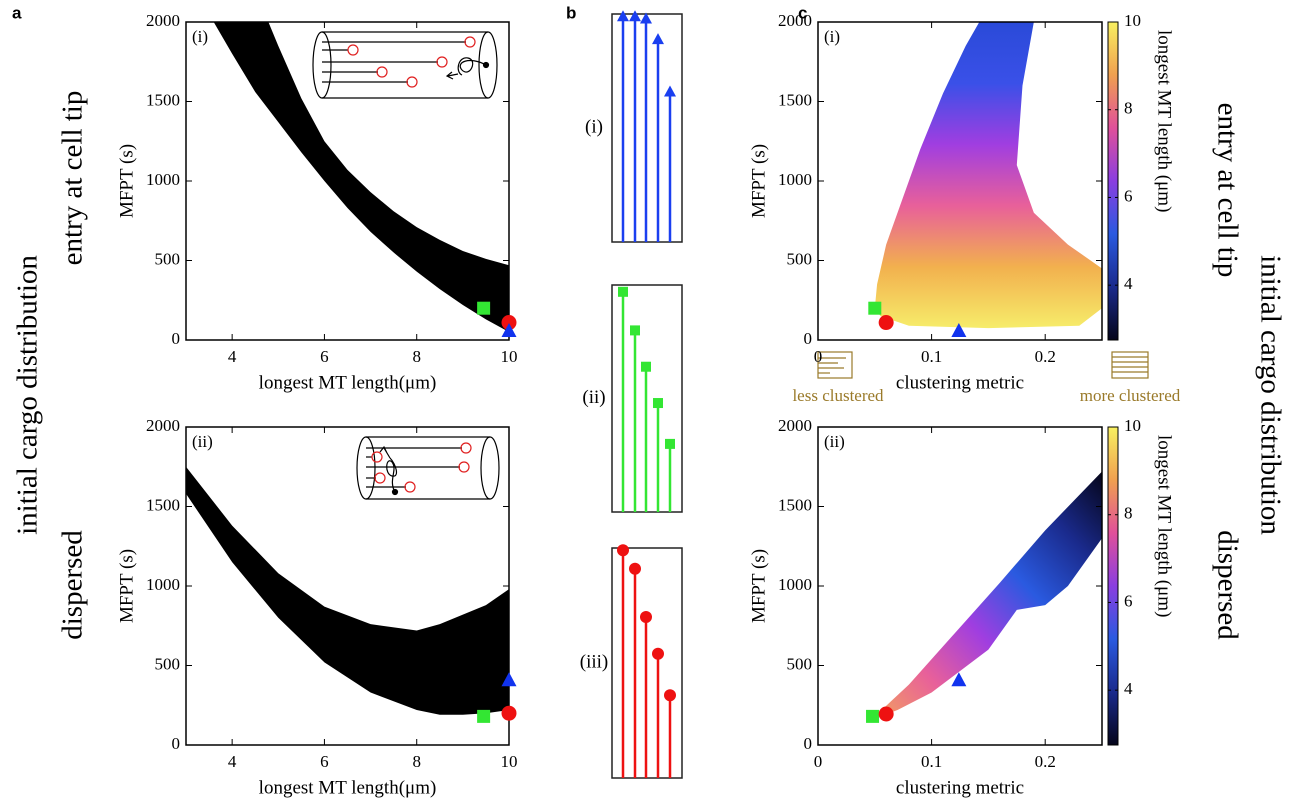 The width and height of the screenshot is (1293, 804). What do you see at coordinates (594, 661) in the screenshot?
I see `panel-label: (iii)` at bounding box center [594, 661].